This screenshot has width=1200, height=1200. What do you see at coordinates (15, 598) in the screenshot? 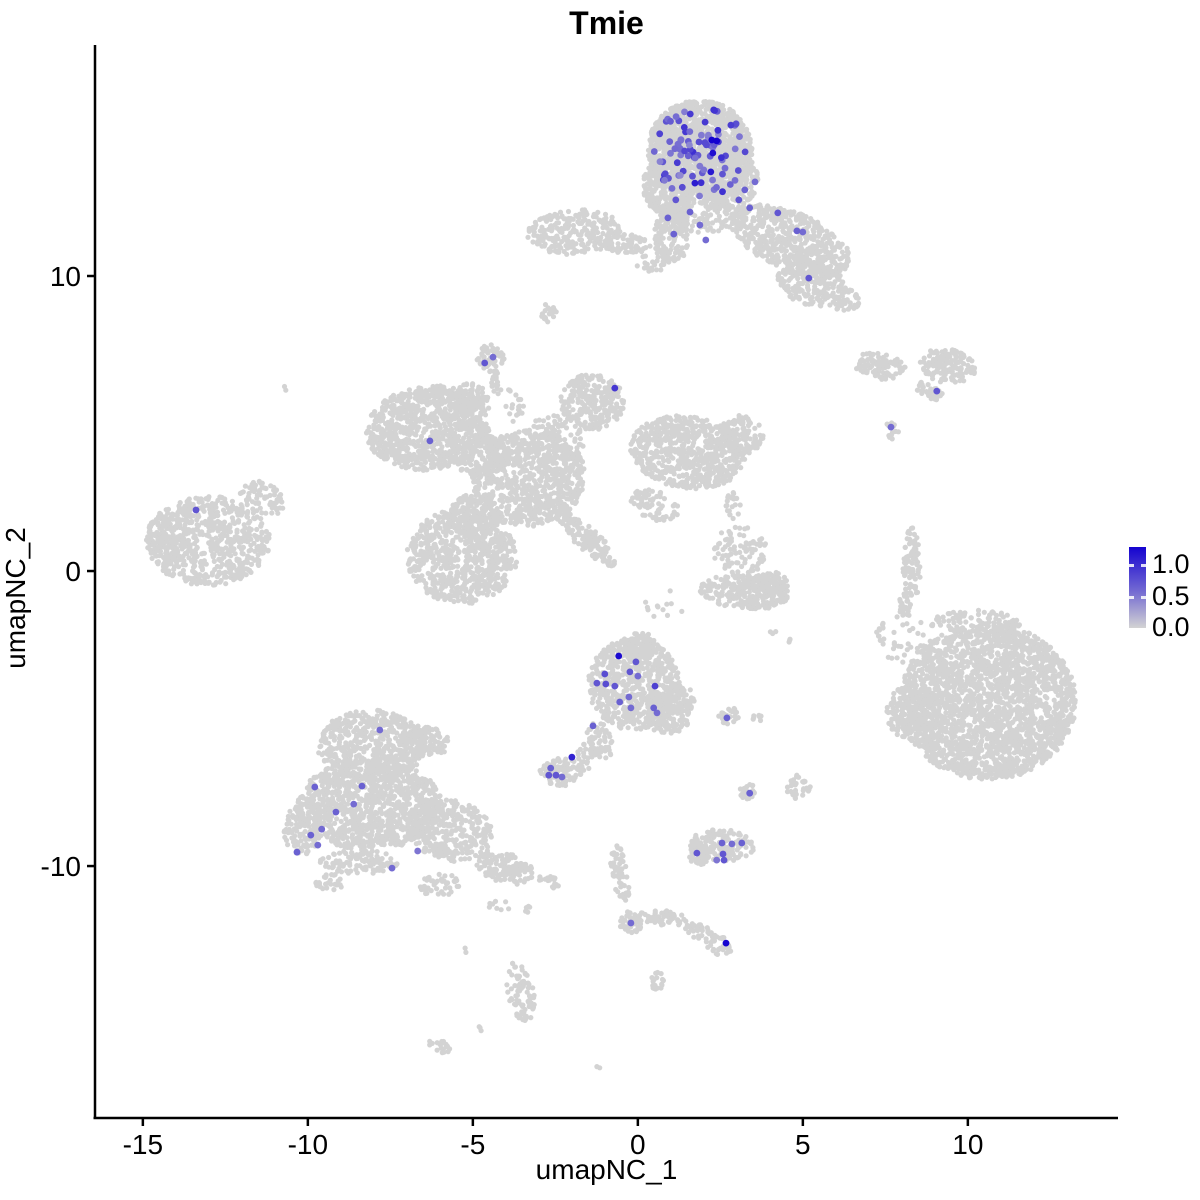
I see `y-axis-title: umapNC_2` at bounding box center [15, 598].